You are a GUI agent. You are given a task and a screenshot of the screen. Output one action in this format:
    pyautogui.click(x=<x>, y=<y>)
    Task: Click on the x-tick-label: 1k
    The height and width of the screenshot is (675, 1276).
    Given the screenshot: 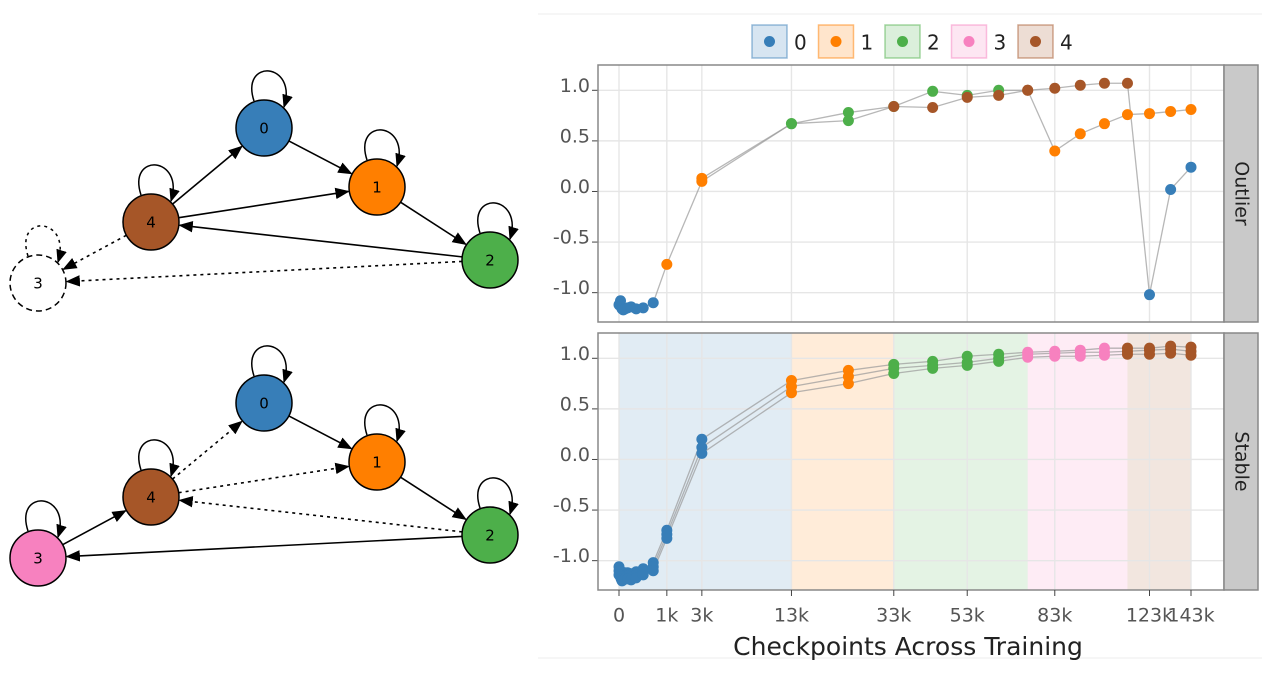 What is the action you would take?
    pyautogui.click(x=666, y=616)
    